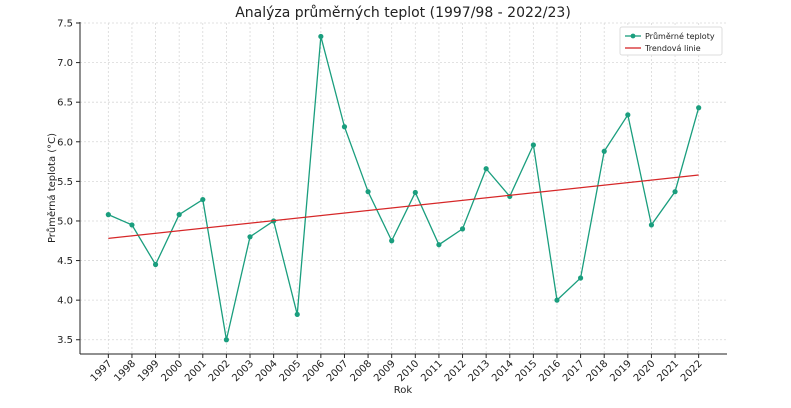 The image size is (791, 408). What do you see at coordinates (432, 371) in the screenshot?
I see `x-tick-label: 2011` at bounding box center [432, 371].